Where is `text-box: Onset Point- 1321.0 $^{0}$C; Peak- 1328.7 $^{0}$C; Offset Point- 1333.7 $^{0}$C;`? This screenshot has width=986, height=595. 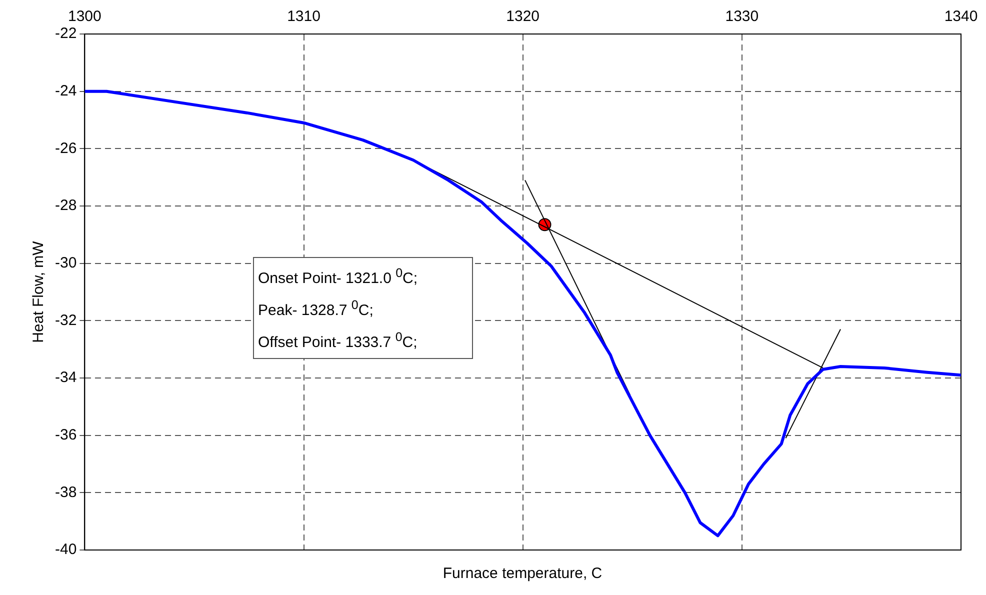 text-box: Onset Point- 1321.0 $^{0}$C; Peak- 1328.7 $^{0}$C; Offset Point- 1333.7 $^{0}$C; is located at coordinates (363, 308).